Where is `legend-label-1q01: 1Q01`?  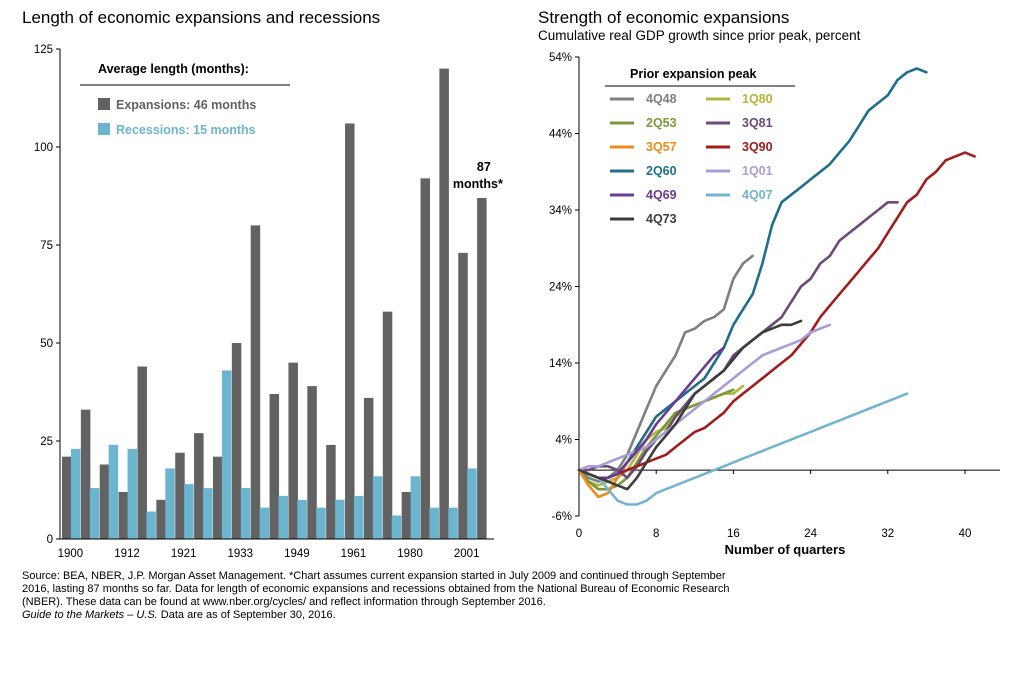 legend-label-1q01: 1Q01 is located at coordinates (757, 171).